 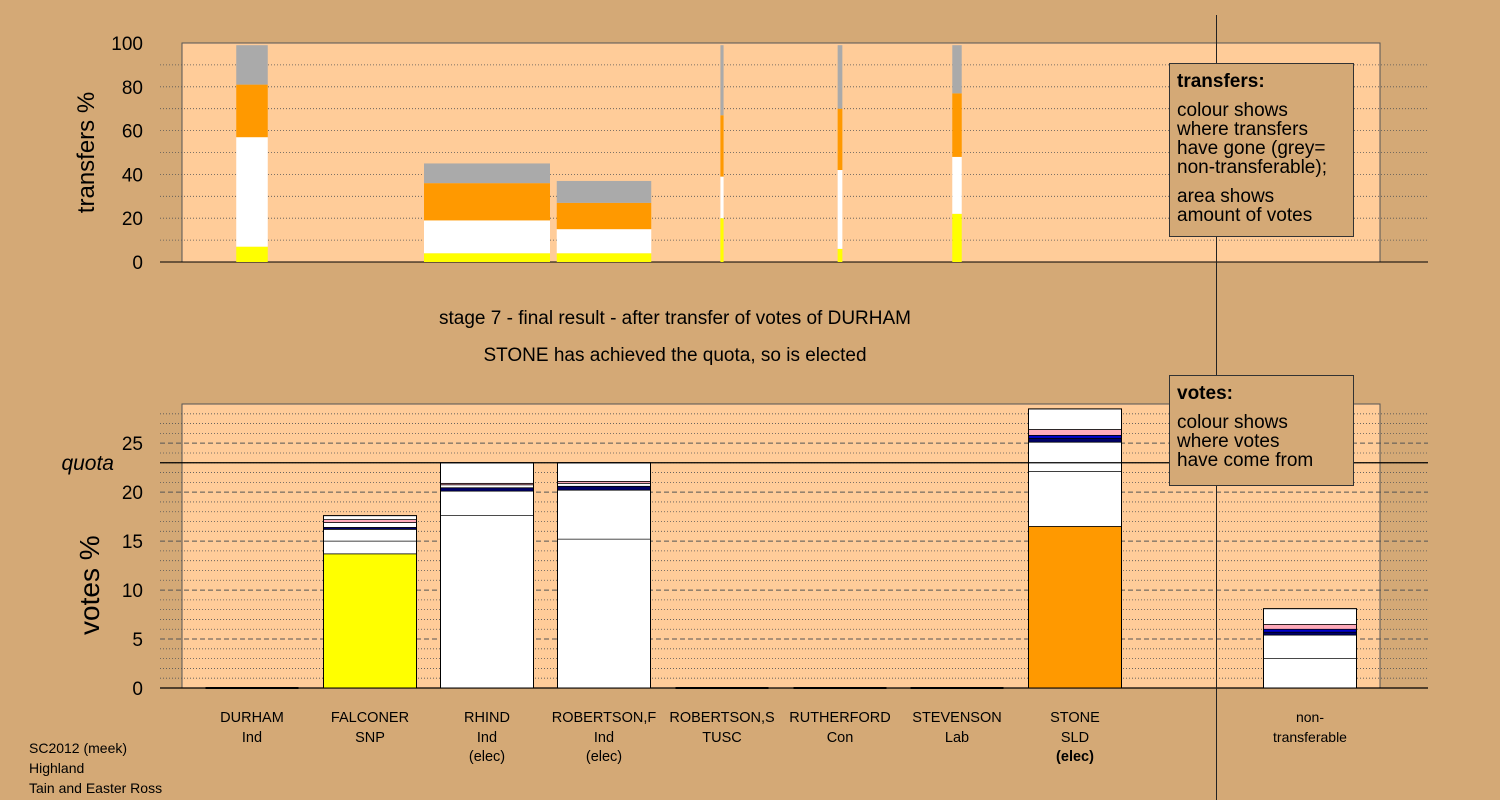 I want to click on candidate-party-label: TUSC, so click(x=721, y=738).